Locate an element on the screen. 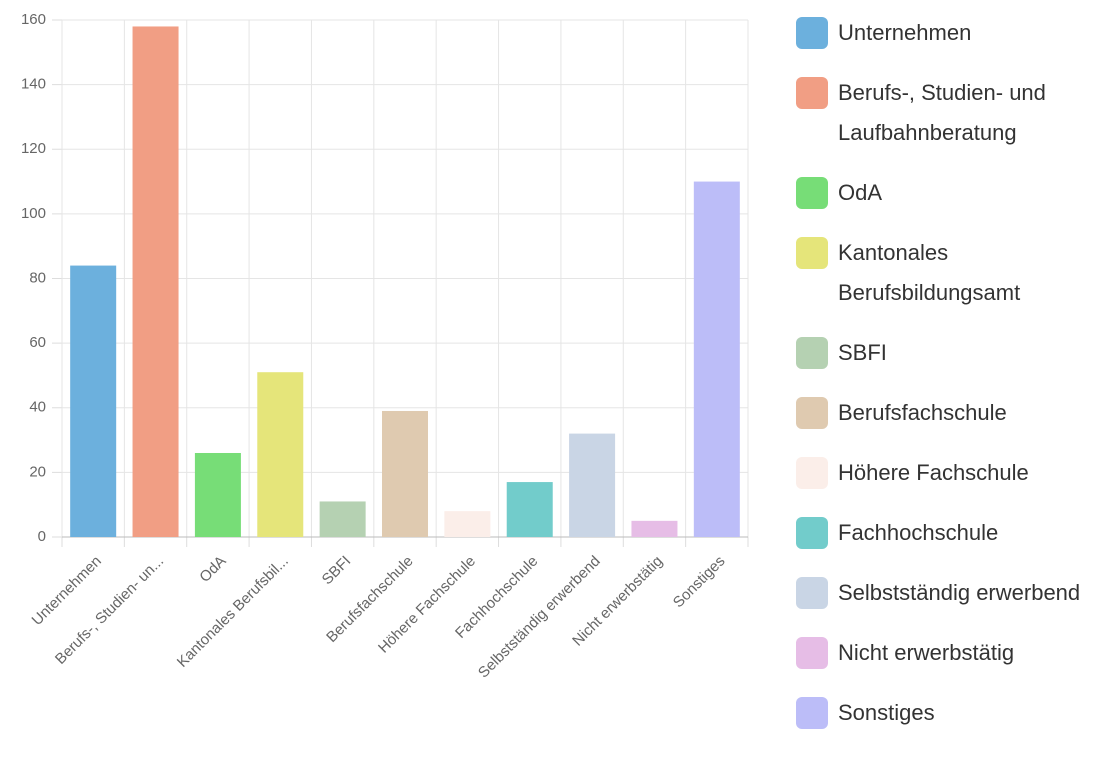  legend-label: Berufsfachschule is located at coordinates (922, 412).